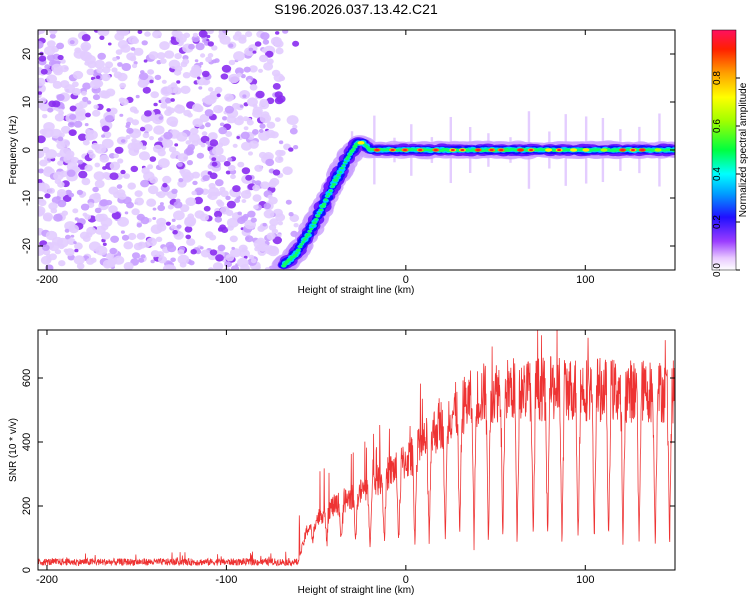 The image size is (750, 600). I want to click on snr-x-tick-label: 0, so click(406, 580).